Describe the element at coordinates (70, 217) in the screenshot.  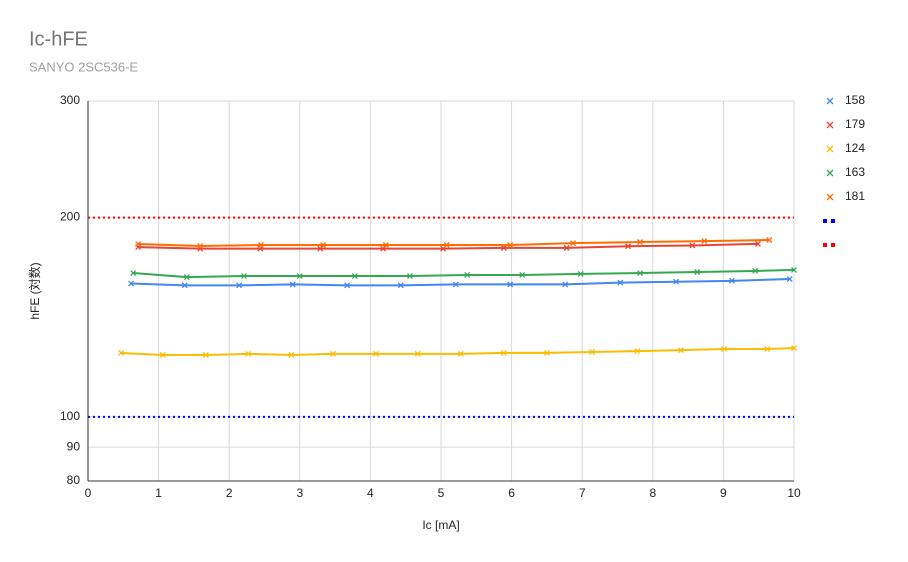
I see `y-tick-label: 200` at that location.